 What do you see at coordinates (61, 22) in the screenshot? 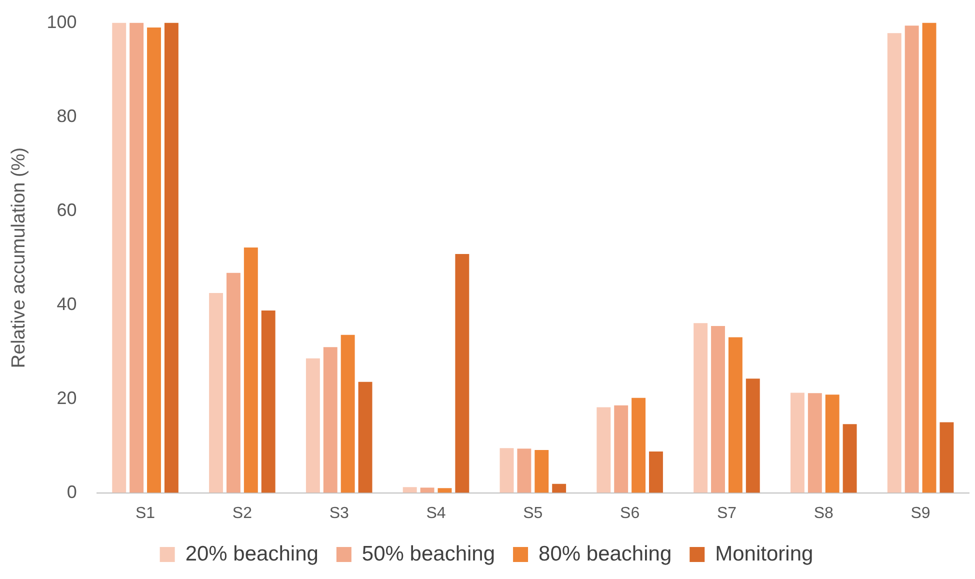
I see `y-tick-label: 100` at bounding box center [61, 22].